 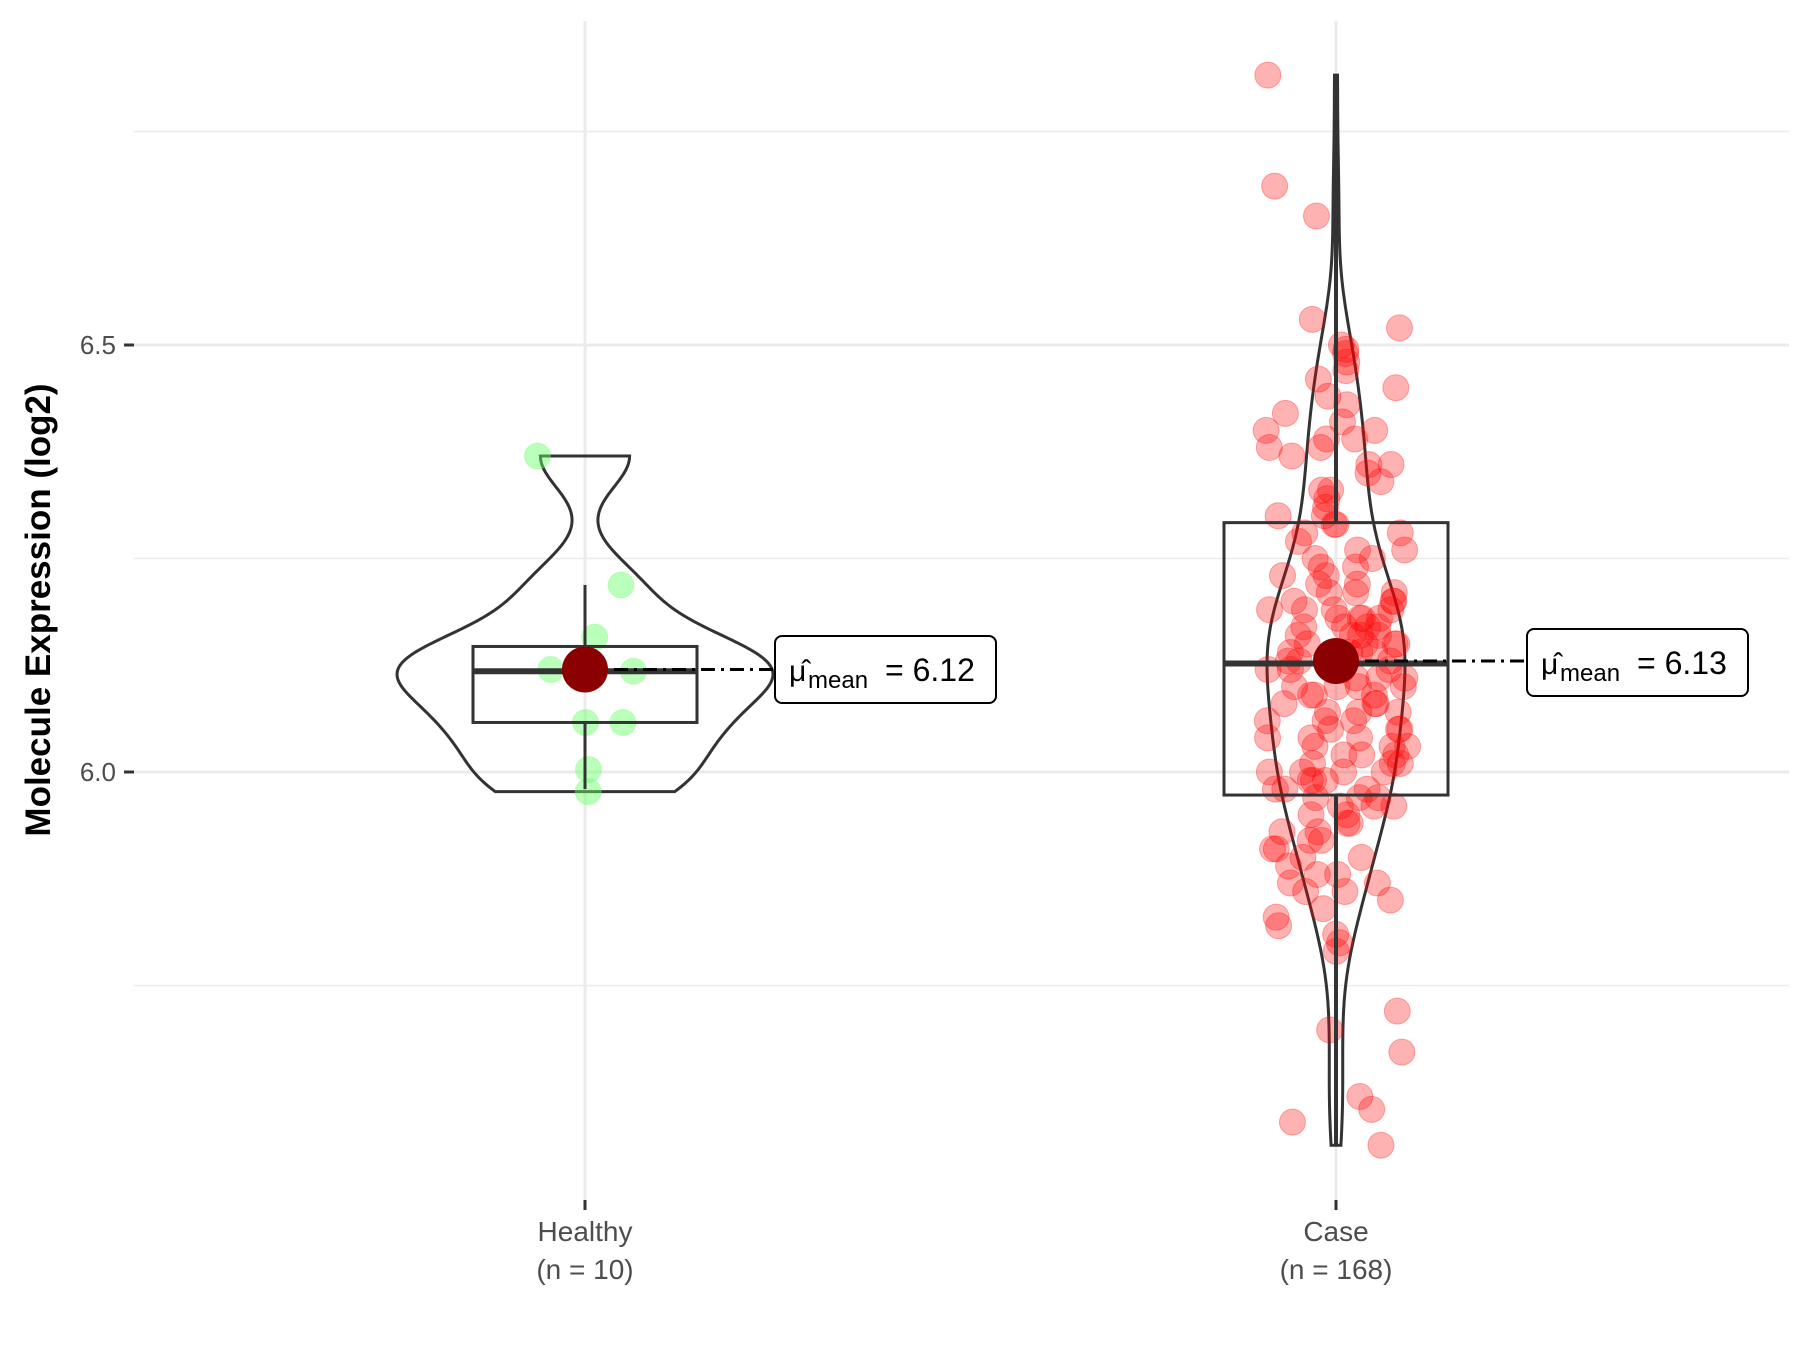 I want to click on y-axis-title: Molecule Expression (log2), so click(x=38, y=609).